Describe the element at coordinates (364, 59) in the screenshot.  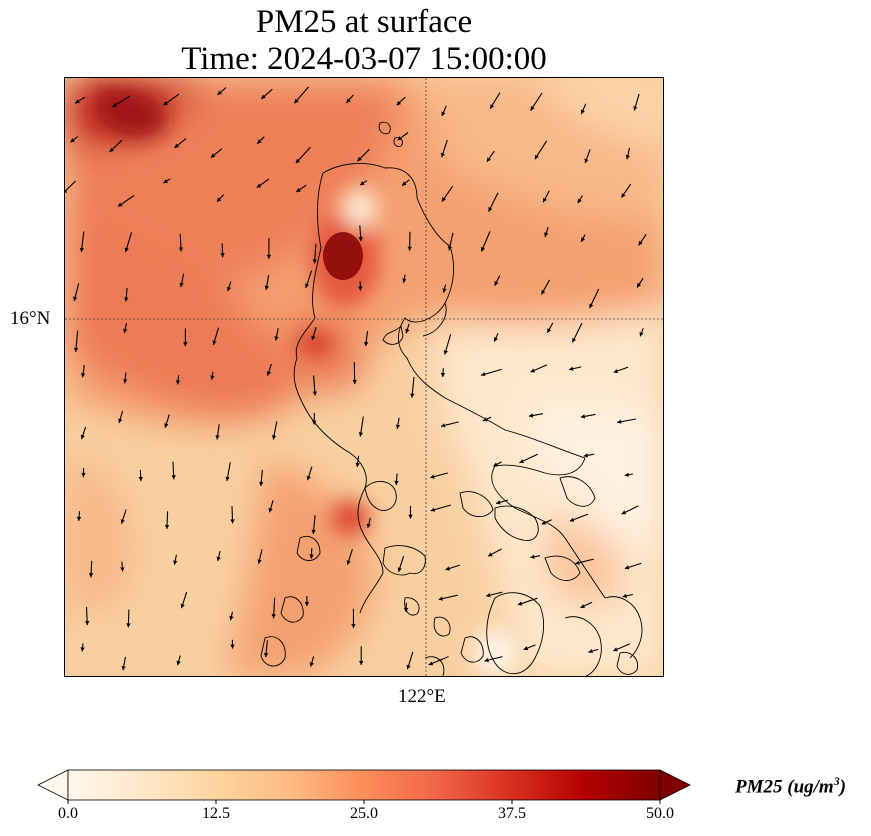
I see `map-time: Time: 2024-03-07 15:00:00` at that location.